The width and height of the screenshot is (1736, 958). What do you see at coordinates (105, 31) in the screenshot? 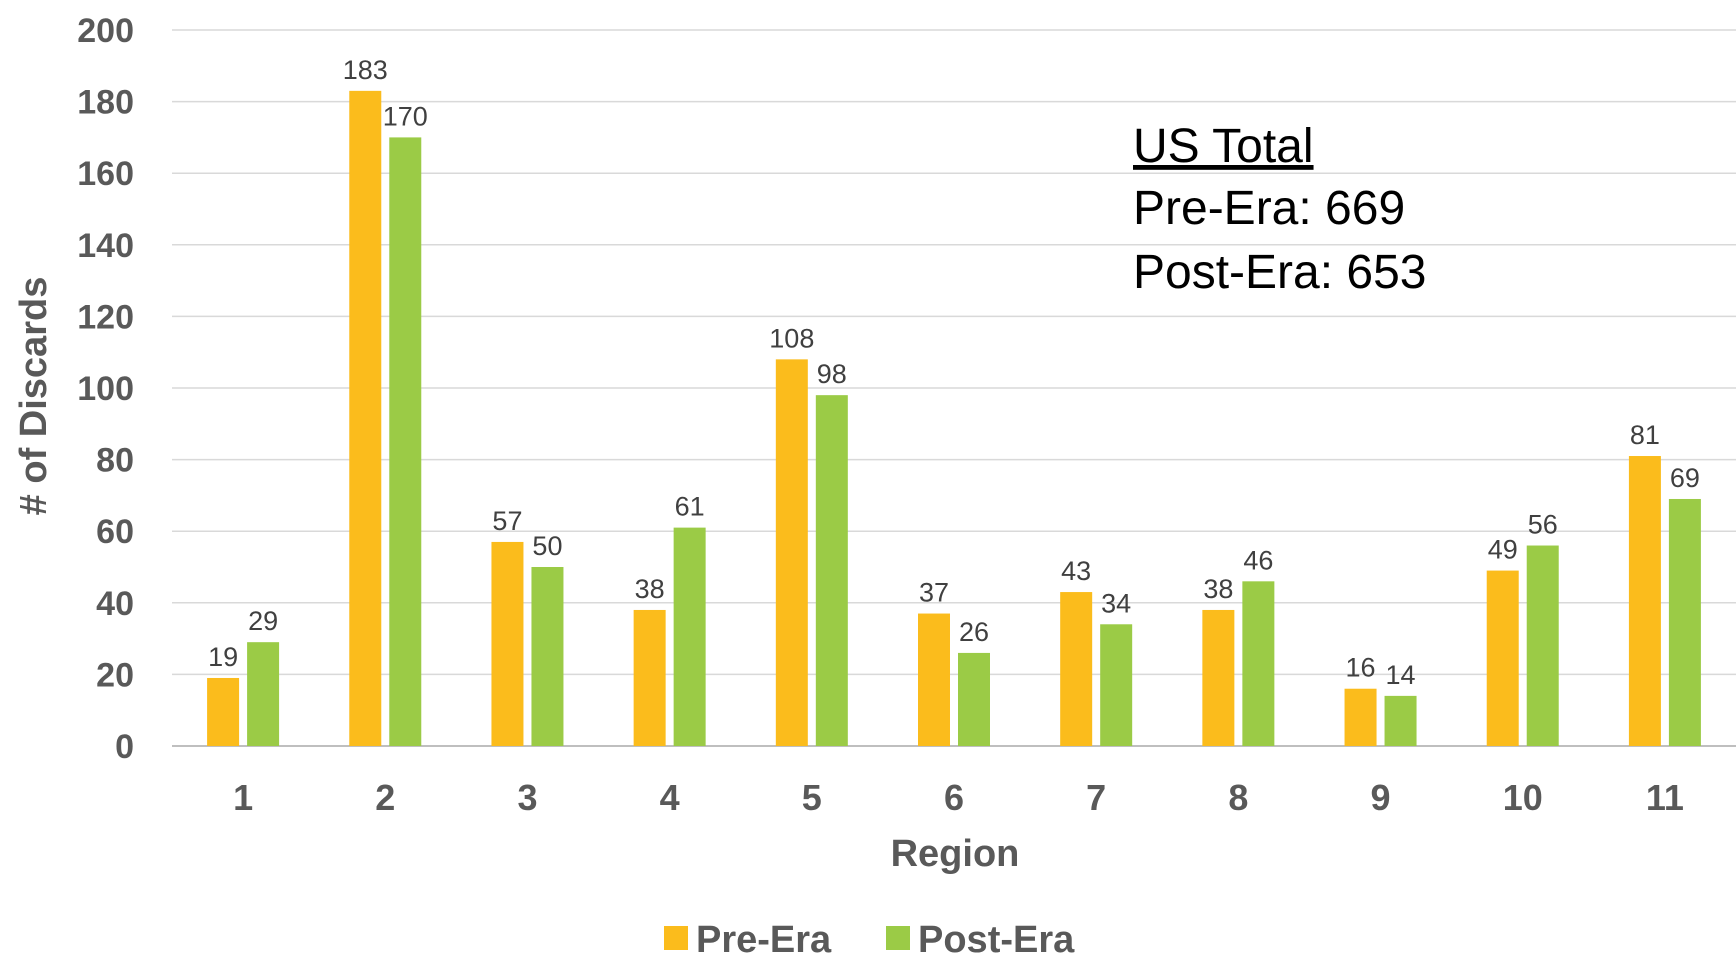
I see `y-tick-label: 200` at bounding box center [105, 31].